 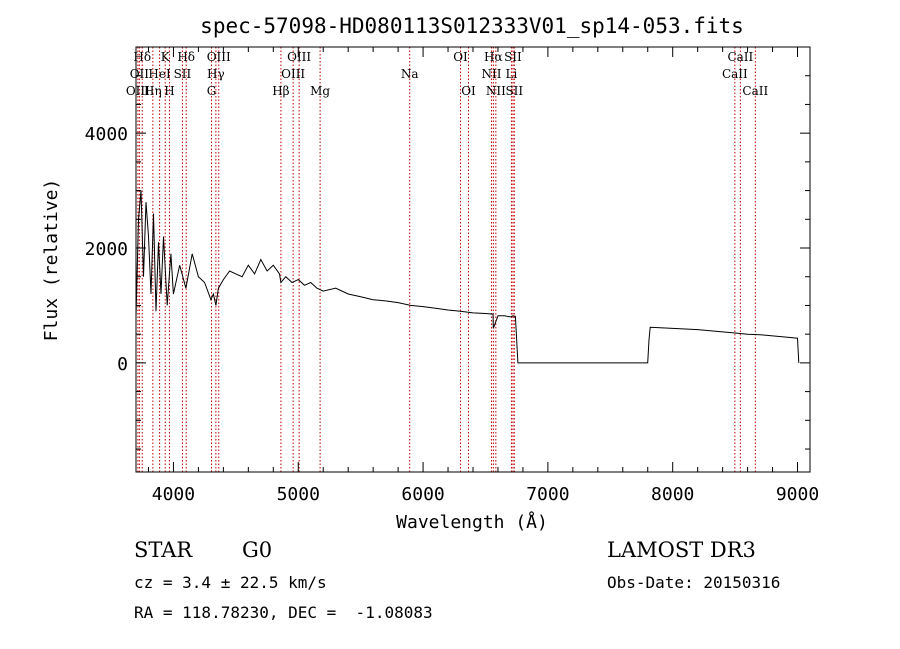 What do you see at coordinates (283, 612) in the screenshot?
I see `coordinates-readout: RA = 118.78230, DEC = -1.08083` at bounding box center [283, 612].